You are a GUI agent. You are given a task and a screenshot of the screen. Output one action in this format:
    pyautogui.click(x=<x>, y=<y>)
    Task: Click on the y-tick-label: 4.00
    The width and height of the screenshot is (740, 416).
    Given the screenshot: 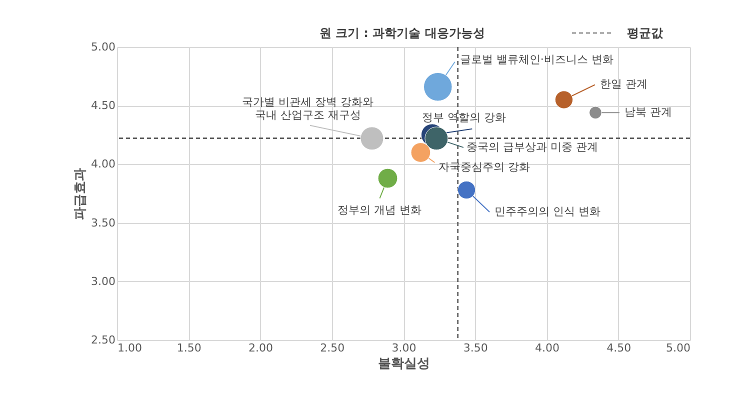 What is the action you would take?
    pyautogui.click(x=103, y=164)
    